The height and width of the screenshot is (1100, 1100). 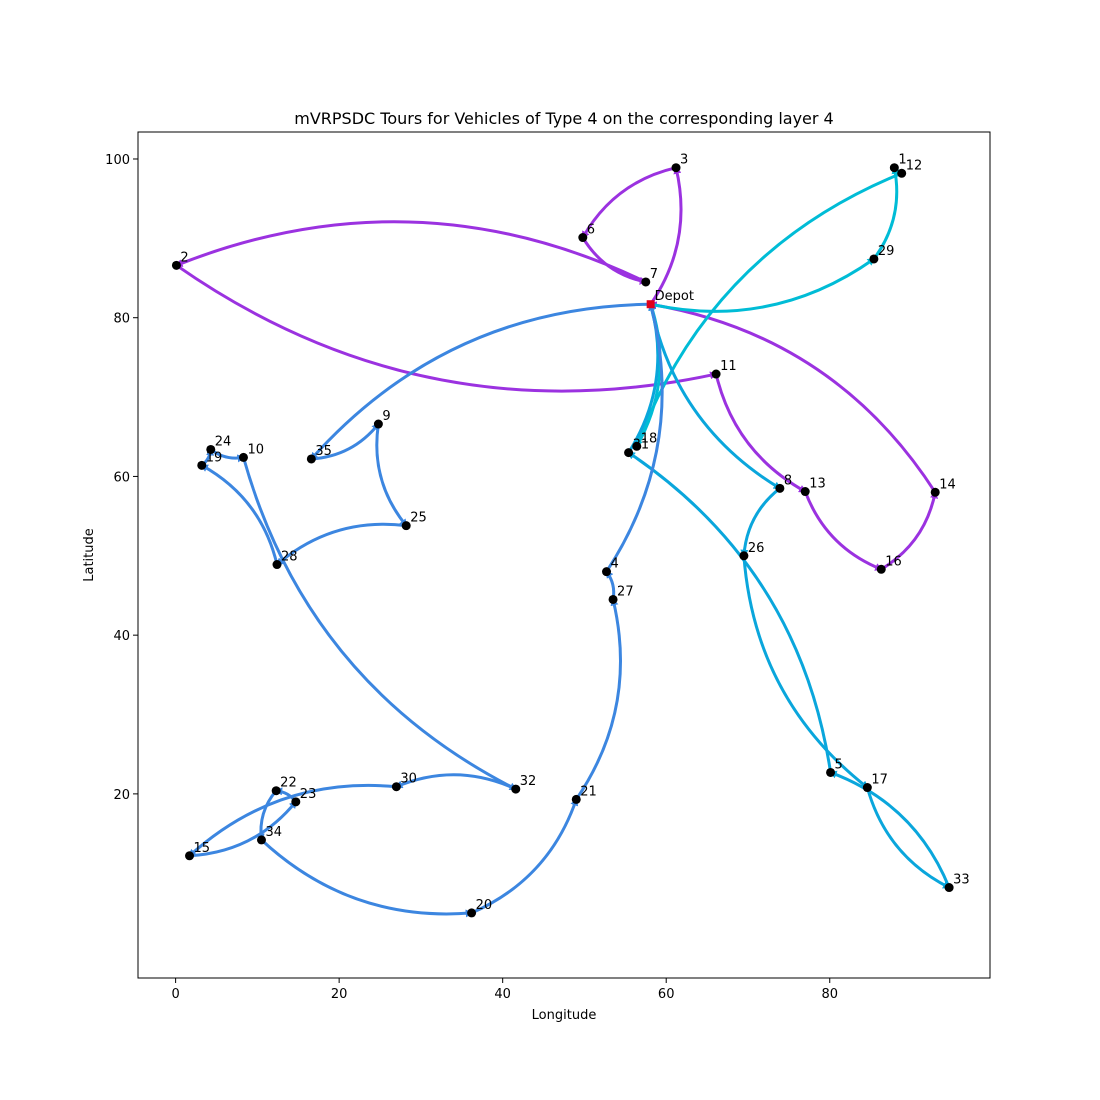 I want to click on customer-node-label: 30, so click(x=408, y=779).